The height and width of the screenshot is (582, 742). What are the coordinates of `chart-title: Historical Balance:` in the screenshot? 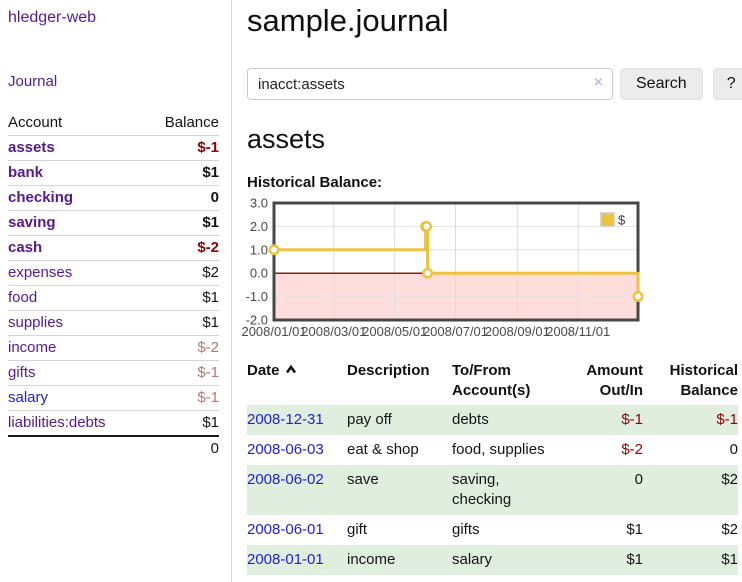 It's located at (315, 182).